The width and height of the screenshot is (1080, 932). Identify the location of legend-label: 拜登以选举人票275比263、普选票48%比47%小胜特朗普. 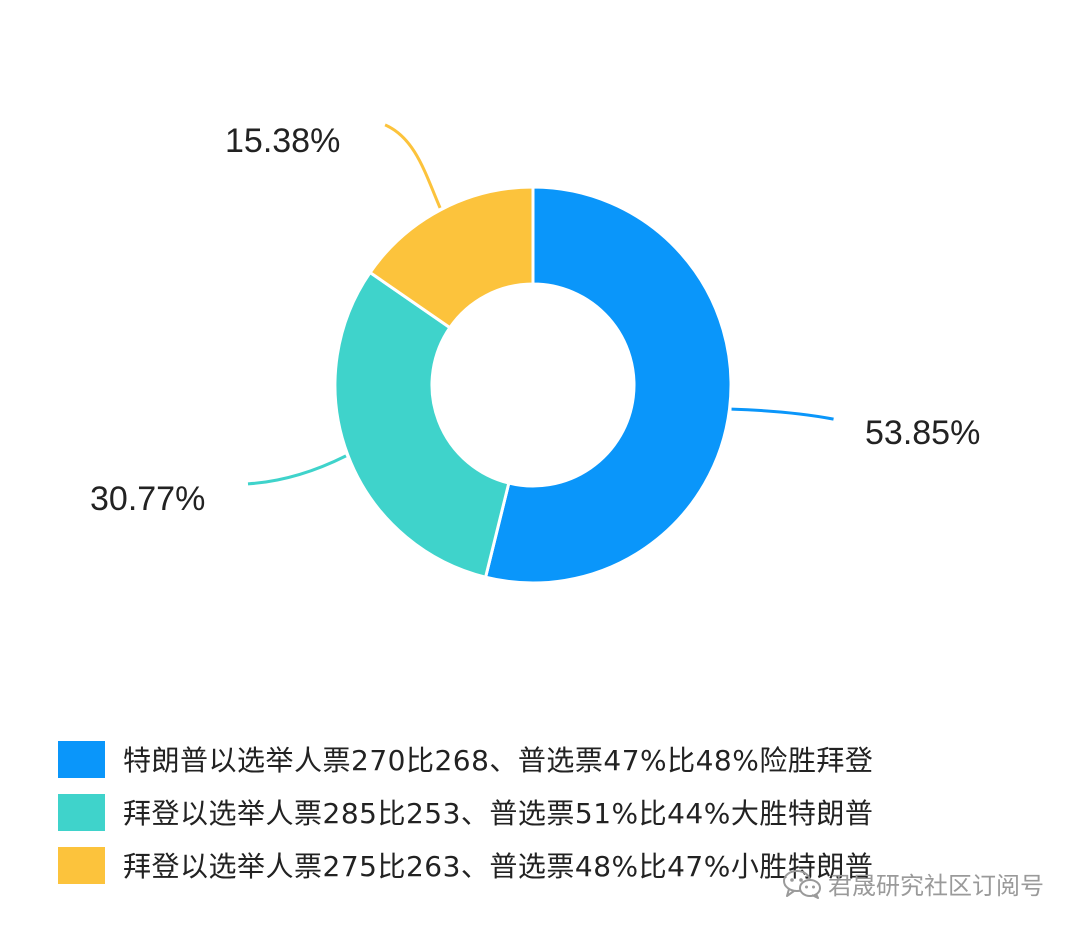
(498, 866).